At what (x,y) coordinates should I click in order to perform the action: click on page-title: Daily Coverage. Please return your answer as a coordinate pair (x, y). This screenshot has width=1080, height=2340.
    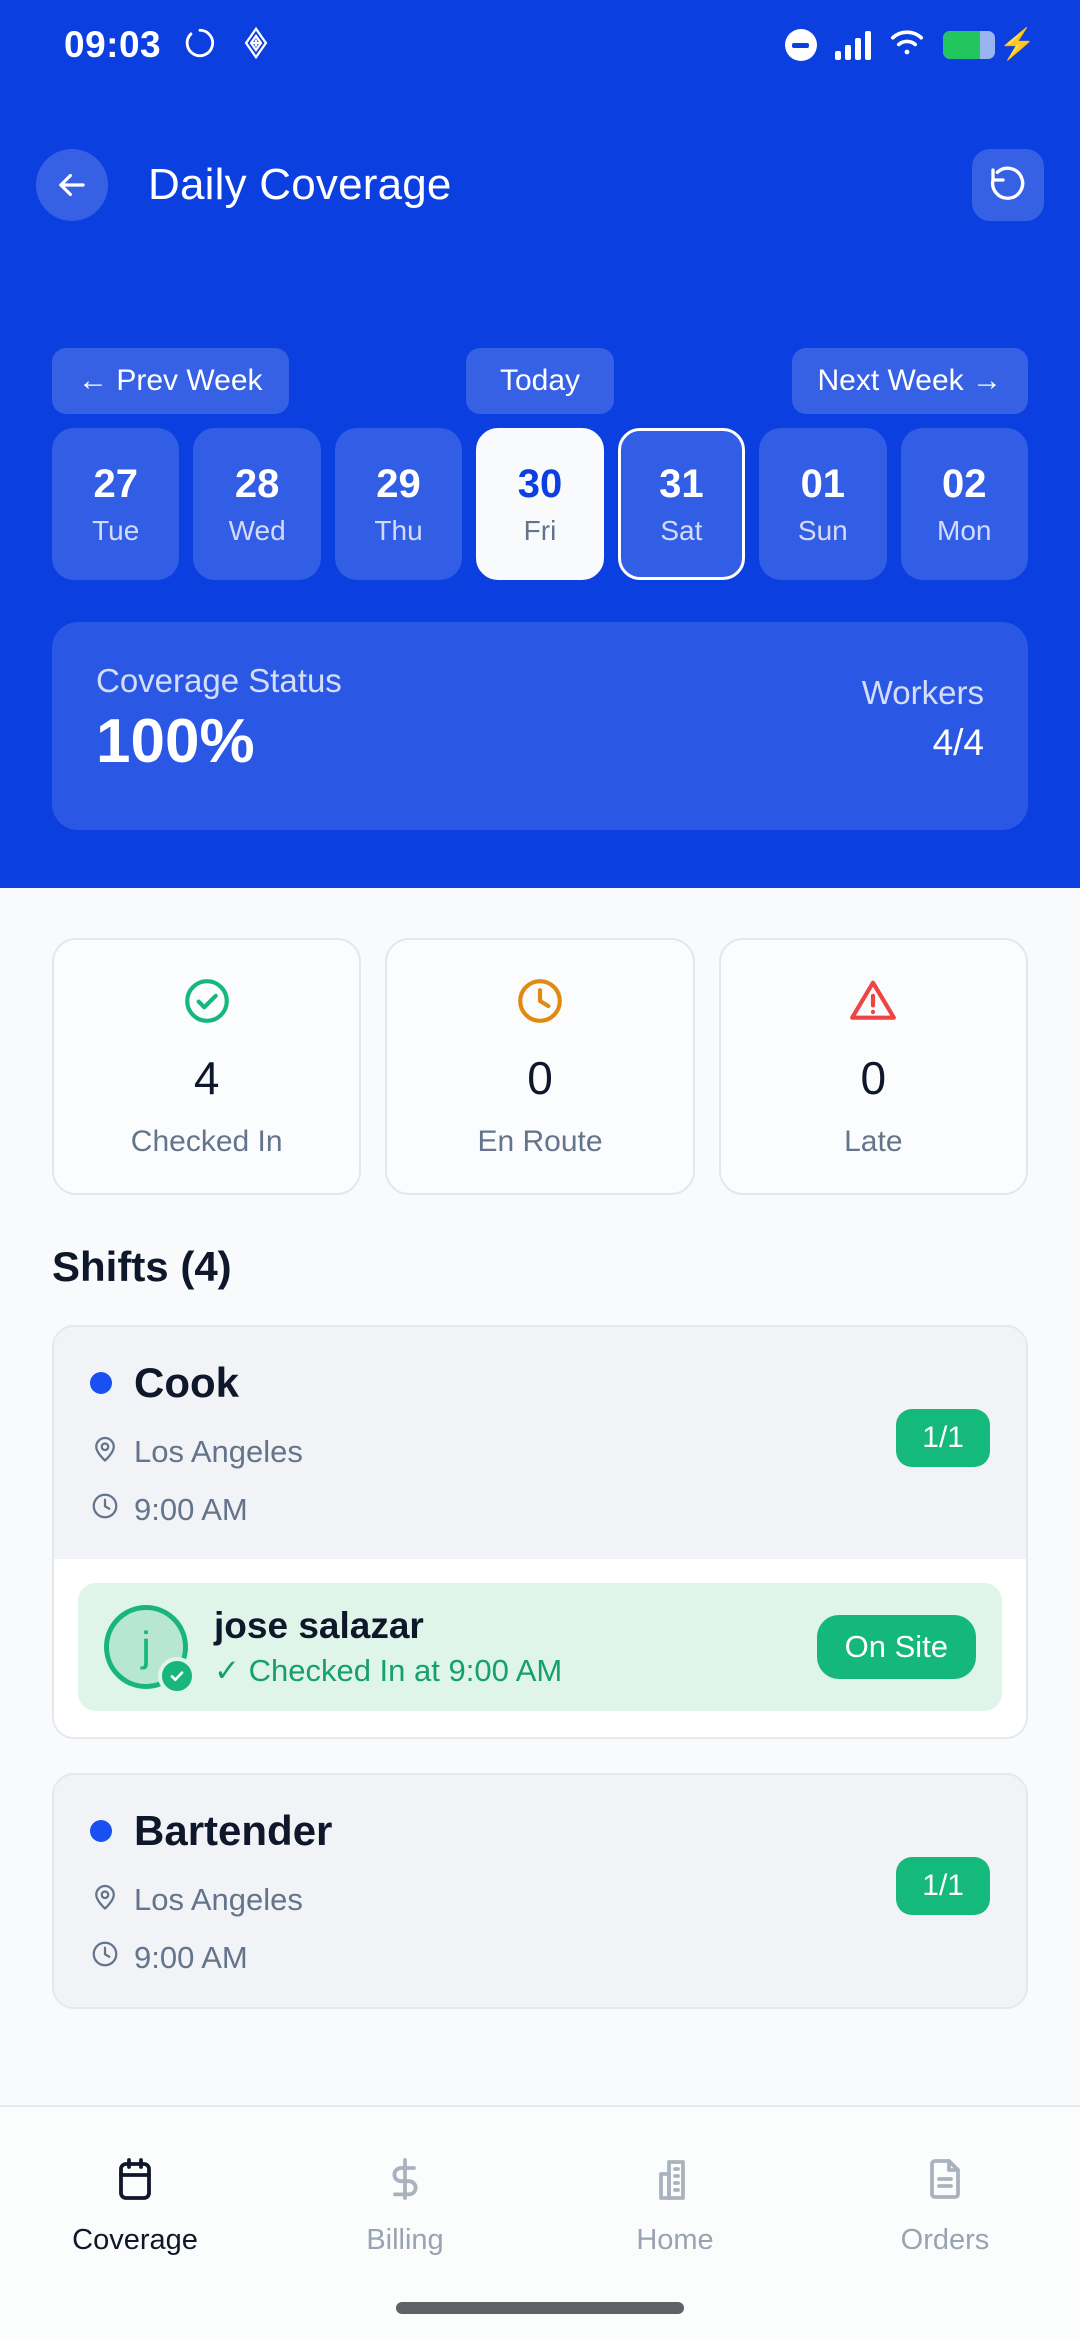
    Looking at the image, I should click on (300, 184).